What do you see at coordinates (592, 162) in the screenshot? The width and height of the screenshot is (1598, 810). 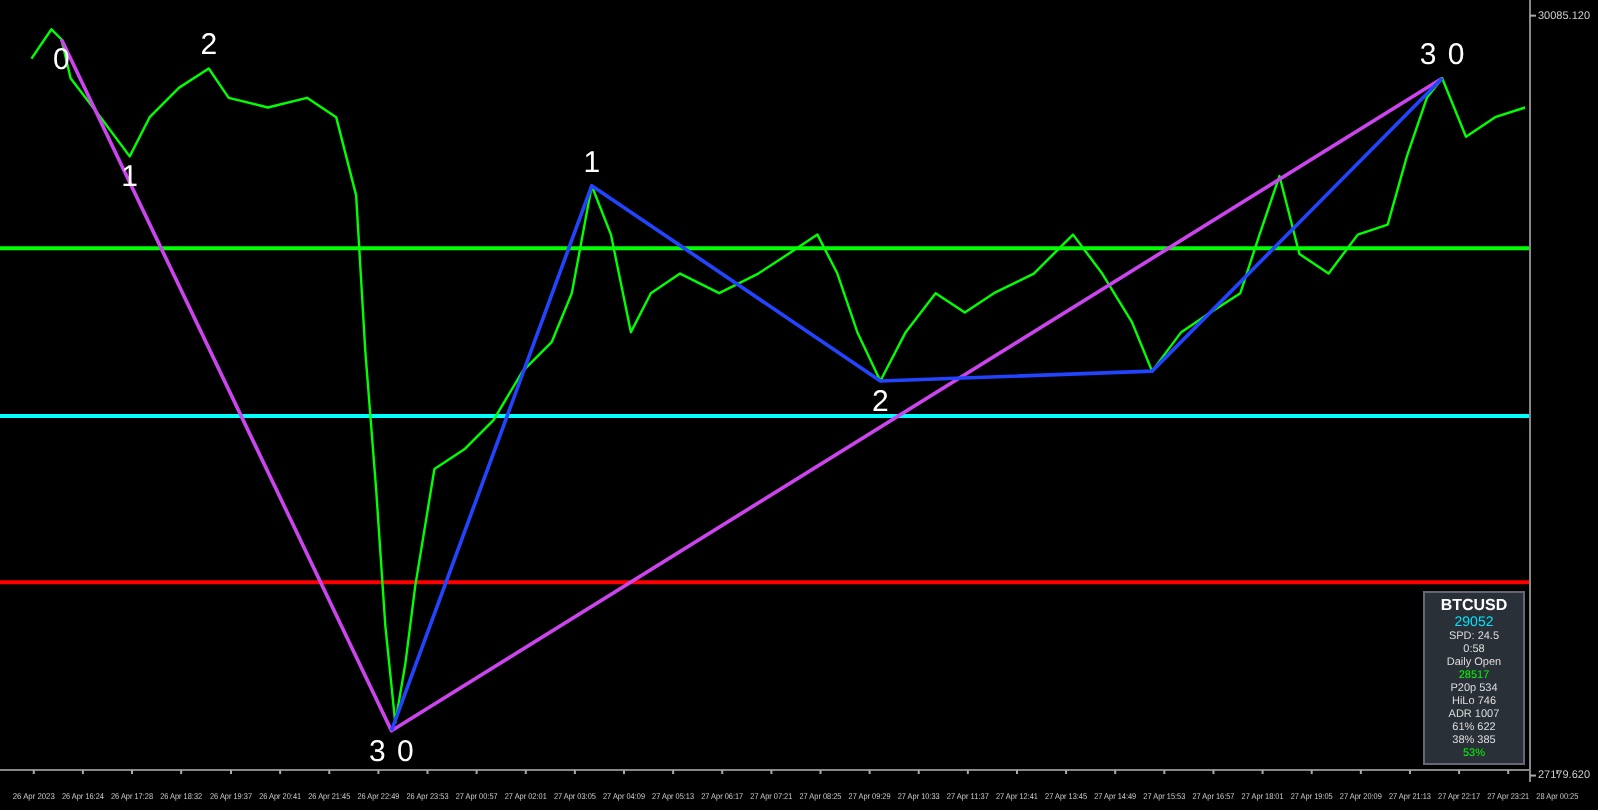 I see `annotation: 1` at bounding box center [592, 162].